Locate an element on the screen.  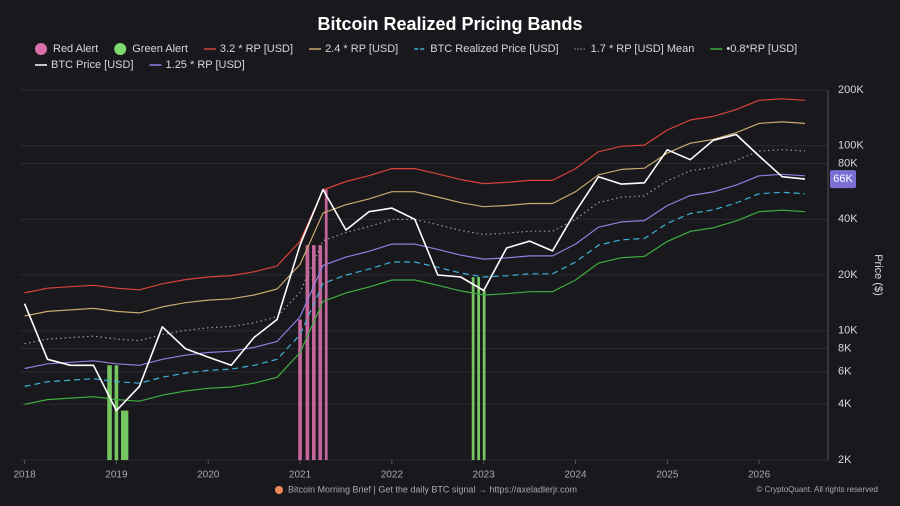
y-tick-label: 6K is located at coordinates (845, 372).